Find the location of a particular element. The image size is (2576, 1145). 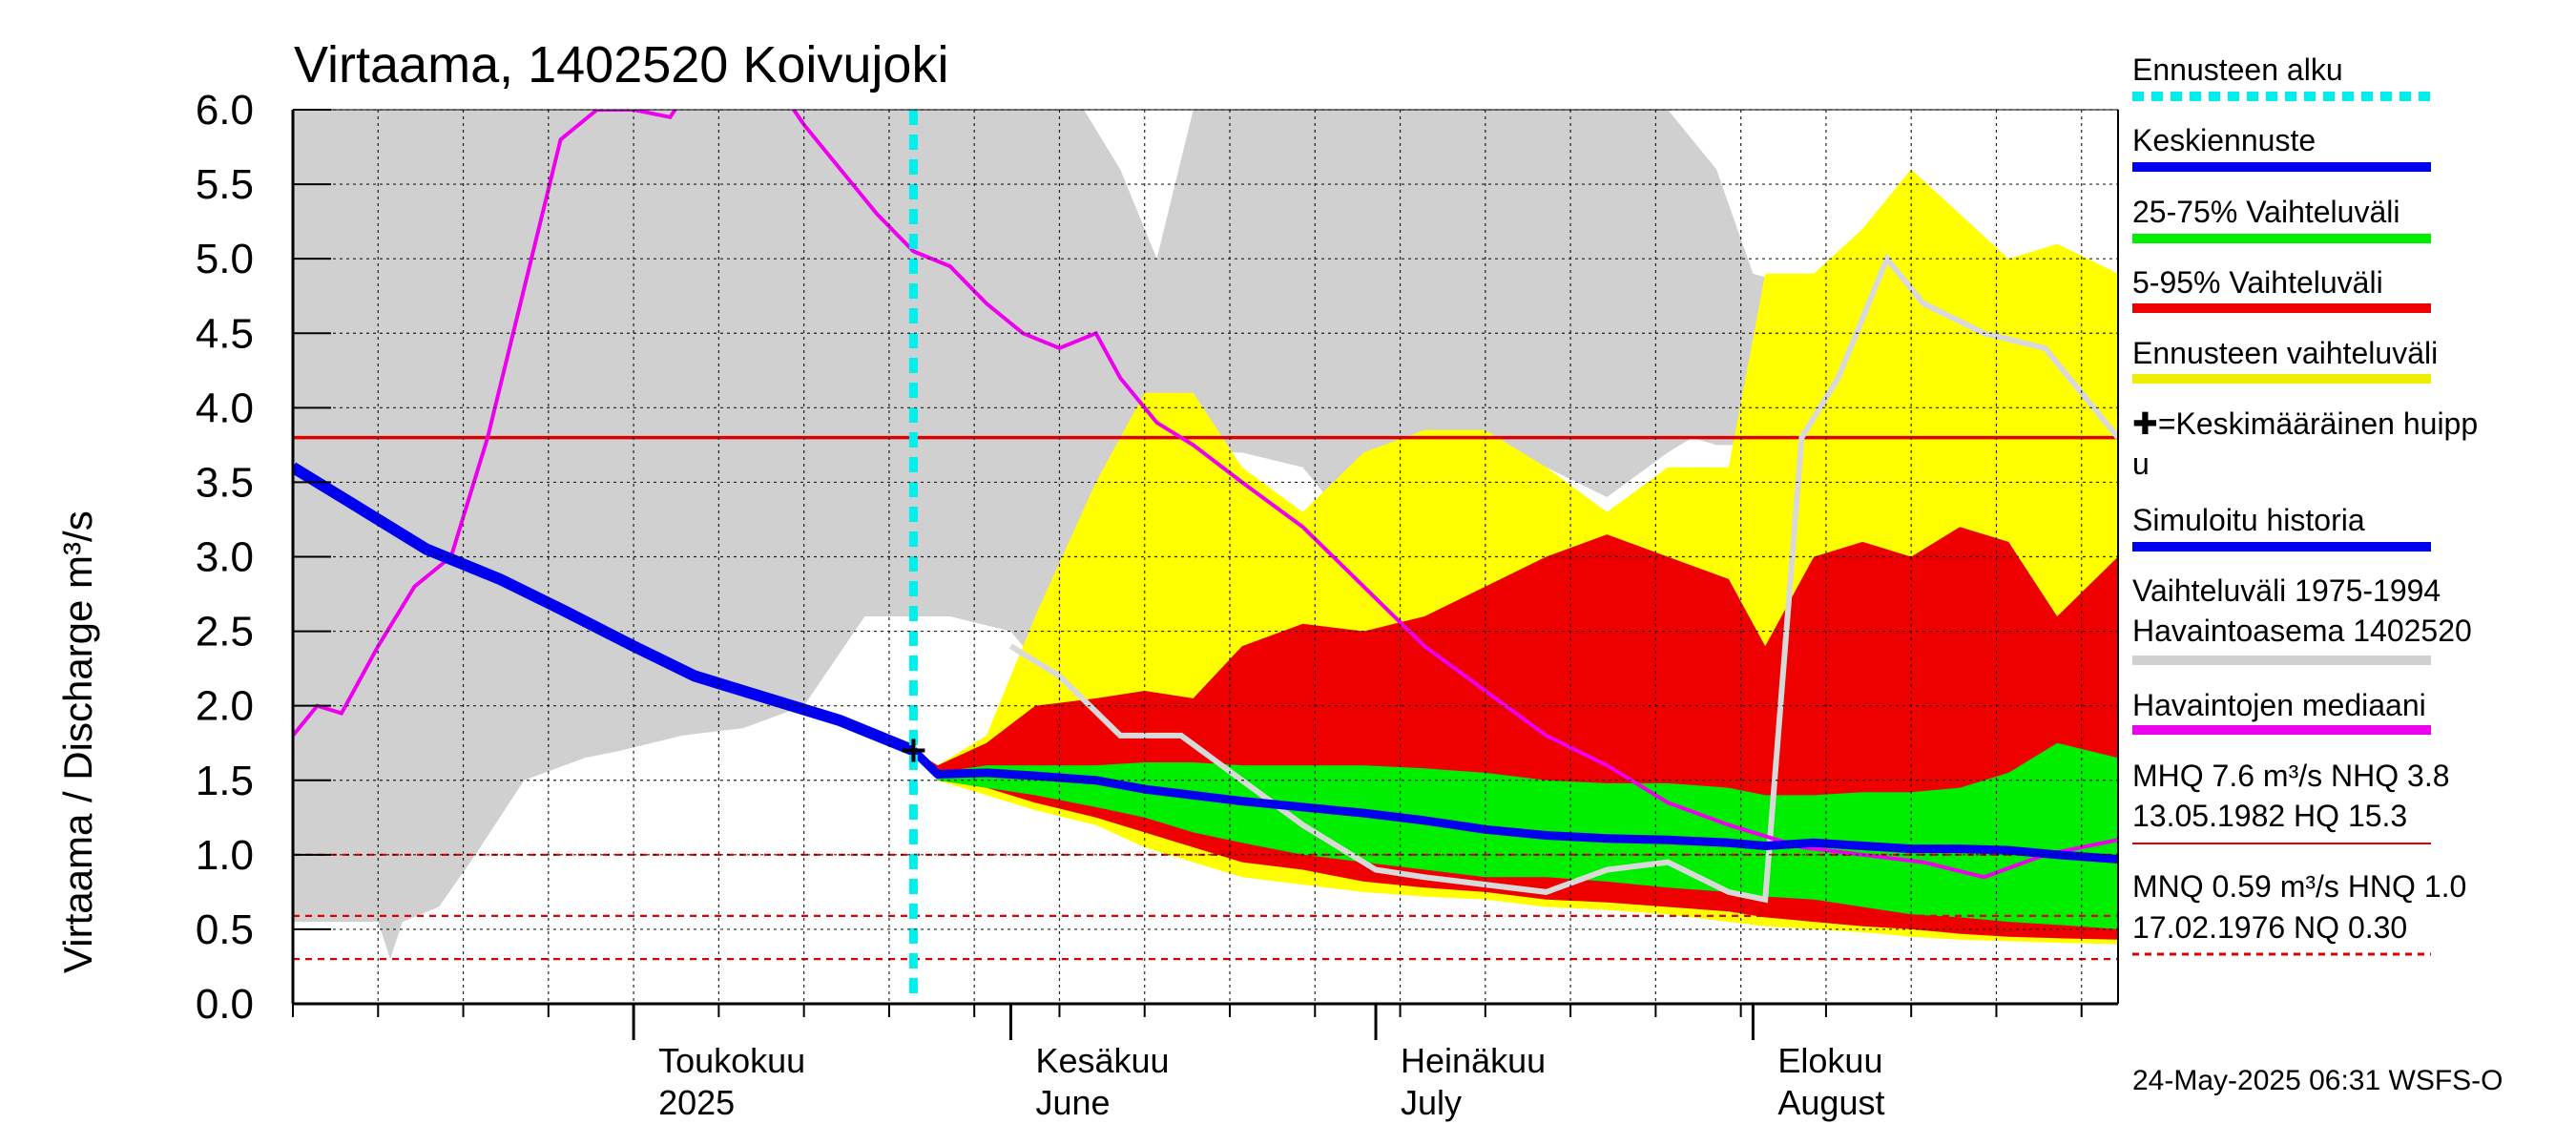

x-month-label: Heinäkuu is located at coordinates (1473, 1060).